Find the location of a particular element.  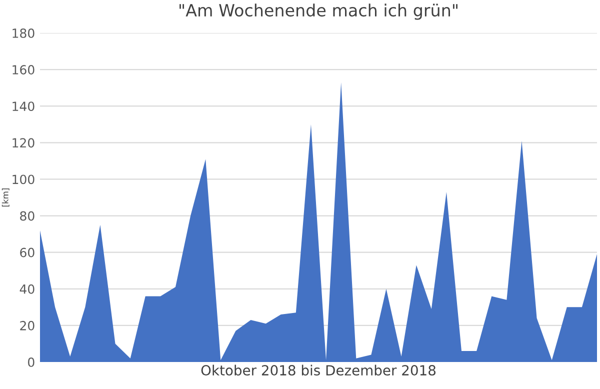

y-tick-label: 120 is located at coordinates (23, 143).